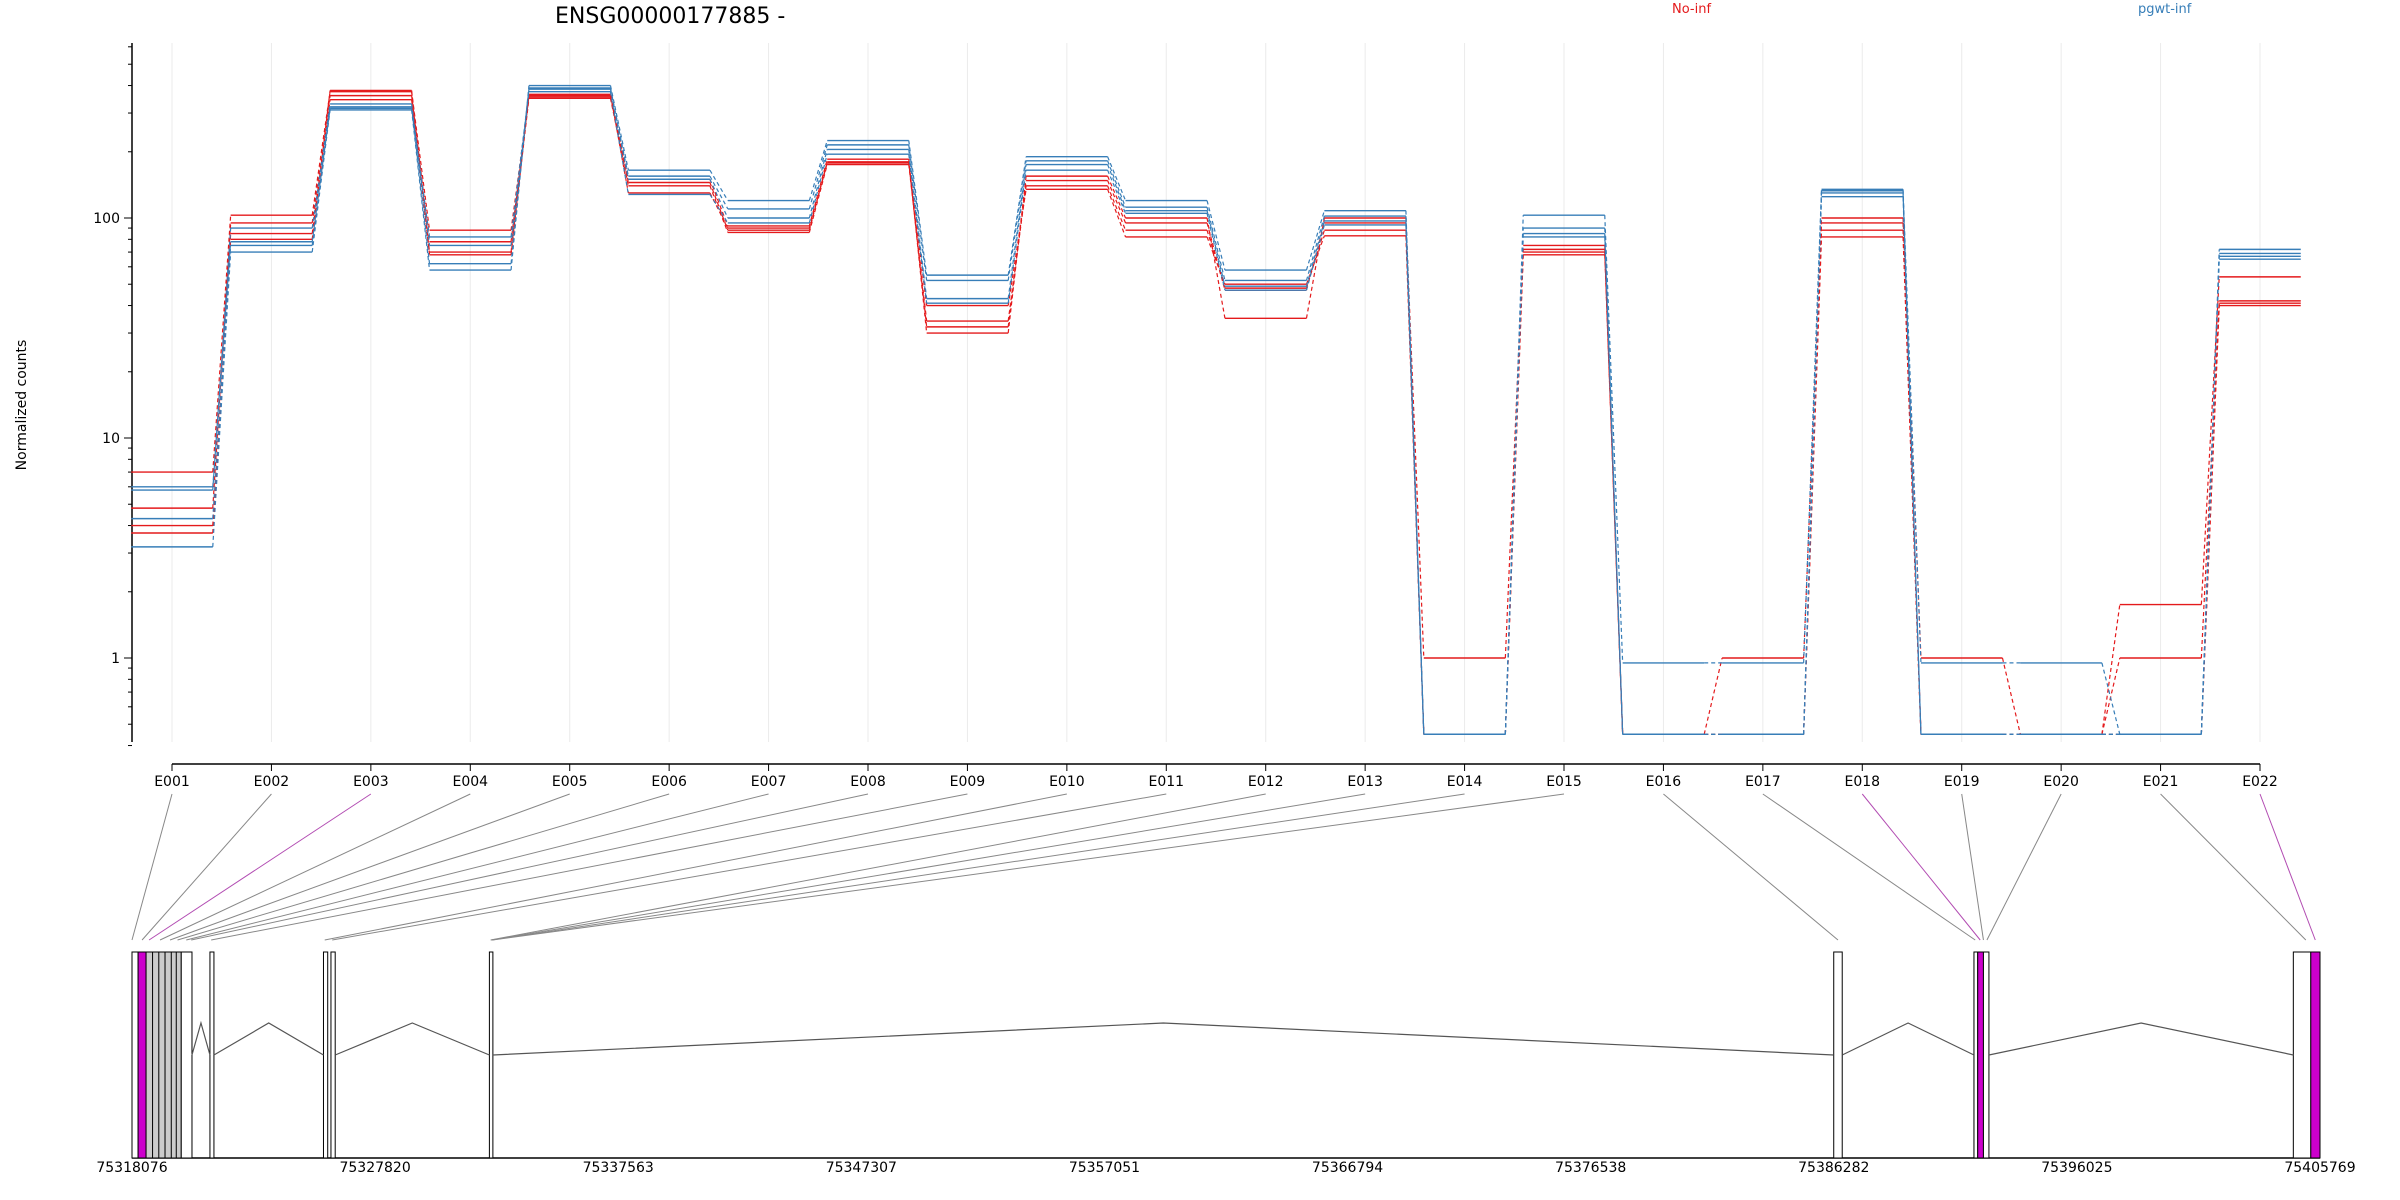  What do you see at coordinates (1266, 782) in the screenshot?
I see `x-tick-label: E012` at bounding box center [1266, 782].